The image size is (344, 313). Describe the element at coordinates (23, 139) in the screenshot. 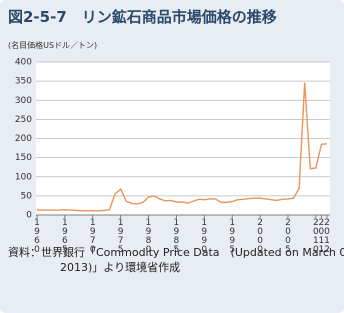

I see `y-tick-label: 200` at that location.